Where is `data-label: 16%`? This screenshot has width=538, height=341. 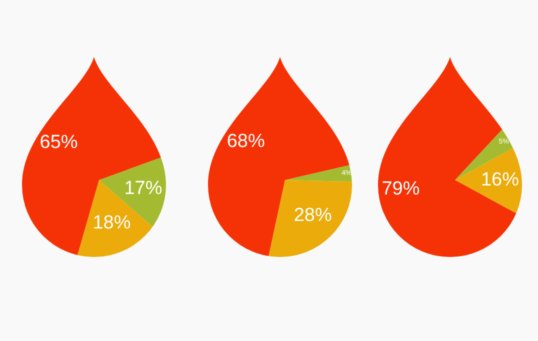
data-label: 16% is located at coordinates (500, 179).